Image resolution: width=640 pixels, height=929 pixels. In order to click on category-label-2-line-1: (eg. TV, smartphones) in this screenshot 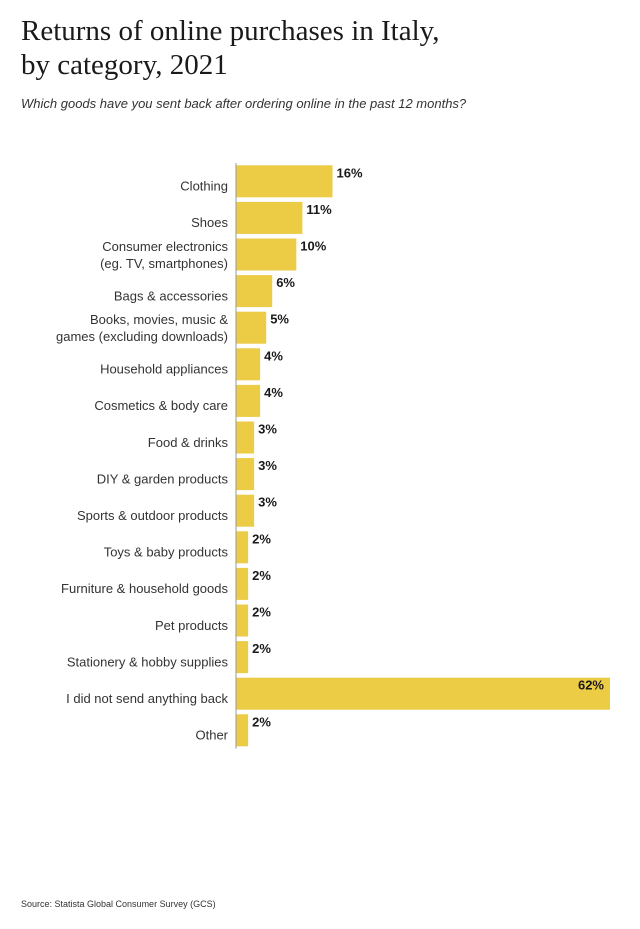, I will do `click(164, 263)`.